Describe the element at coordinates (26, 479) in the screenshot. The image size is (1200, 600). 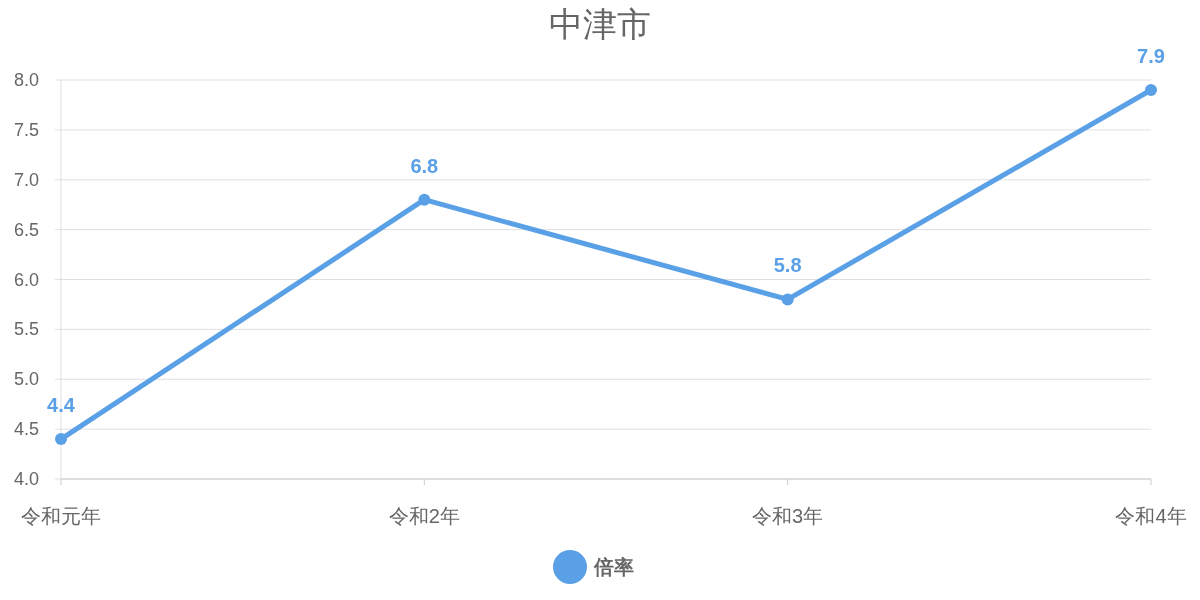
I see `y-tick-label: 4.0` at that location.